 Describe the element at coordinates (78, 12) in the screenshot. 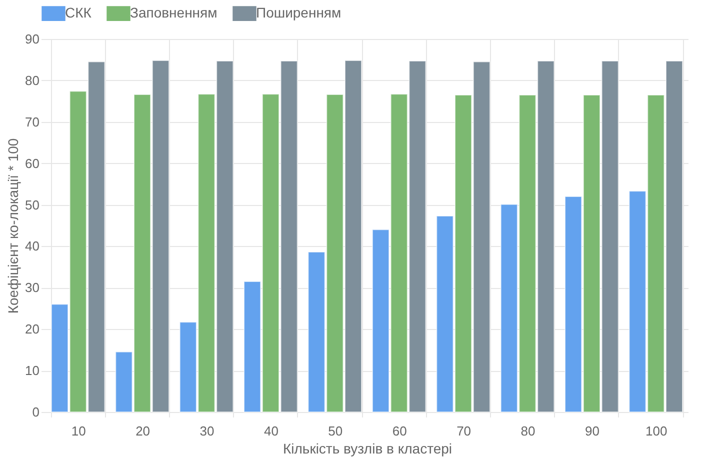

I see `legend-label: СКК` at that location.